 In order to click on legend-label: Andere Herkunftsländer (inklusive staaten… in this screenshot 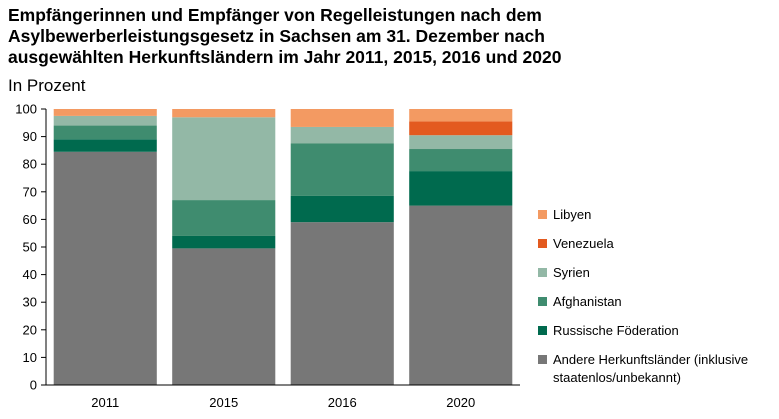, I will do `click(650, 368)`.